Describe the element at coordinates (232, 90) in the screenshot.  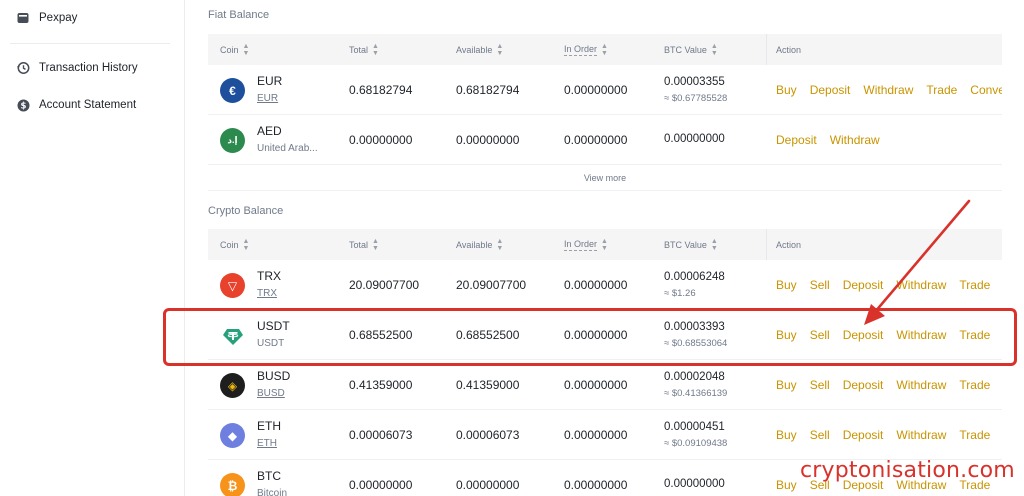
I see `eur-coin-icon: €` at that location.